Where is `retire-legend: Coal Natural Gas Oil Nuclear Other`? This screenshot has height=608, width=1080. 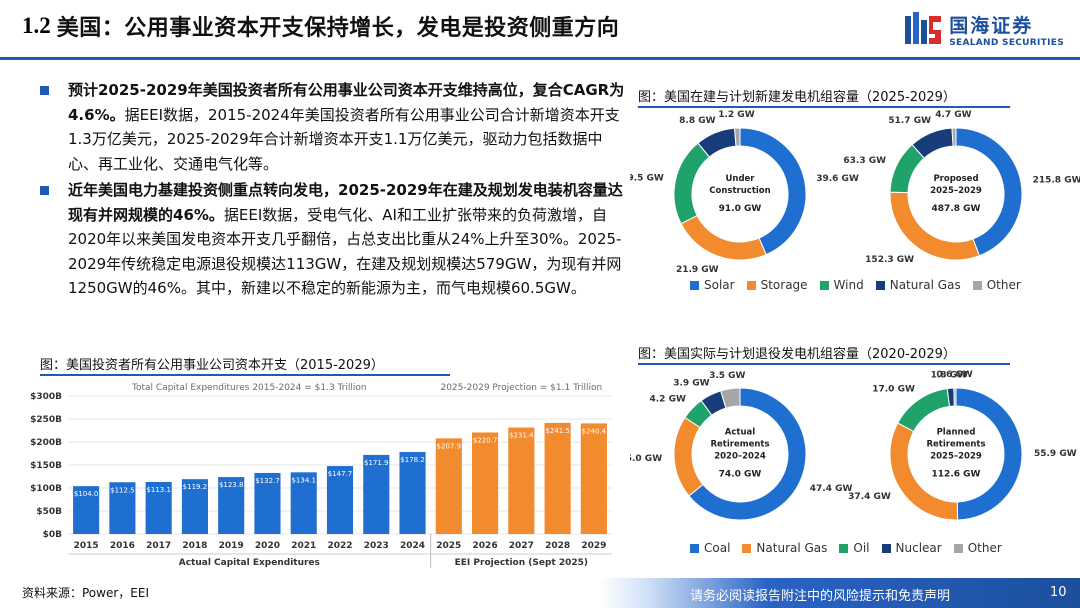 retire-legend: Coal Natural Gas Oil Nuclear Other is located at coordinates (852, 548).